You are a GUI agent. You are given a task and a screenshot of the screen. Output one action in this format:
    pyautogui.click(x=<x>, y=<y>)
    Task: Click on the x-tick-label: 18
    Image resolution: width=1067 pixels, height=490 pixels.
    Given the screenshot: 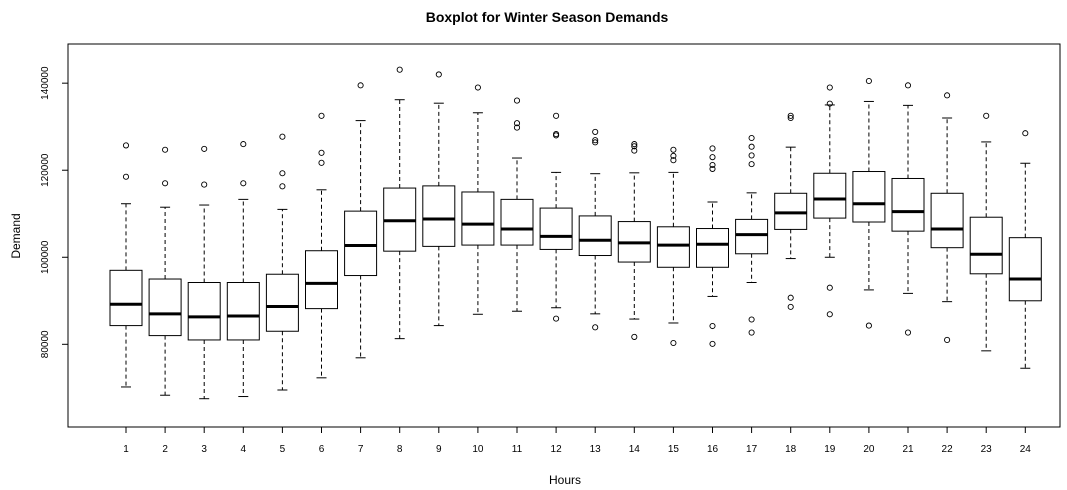 What is the action you would take?
    pyautogui.click(x=791, y=449)
    